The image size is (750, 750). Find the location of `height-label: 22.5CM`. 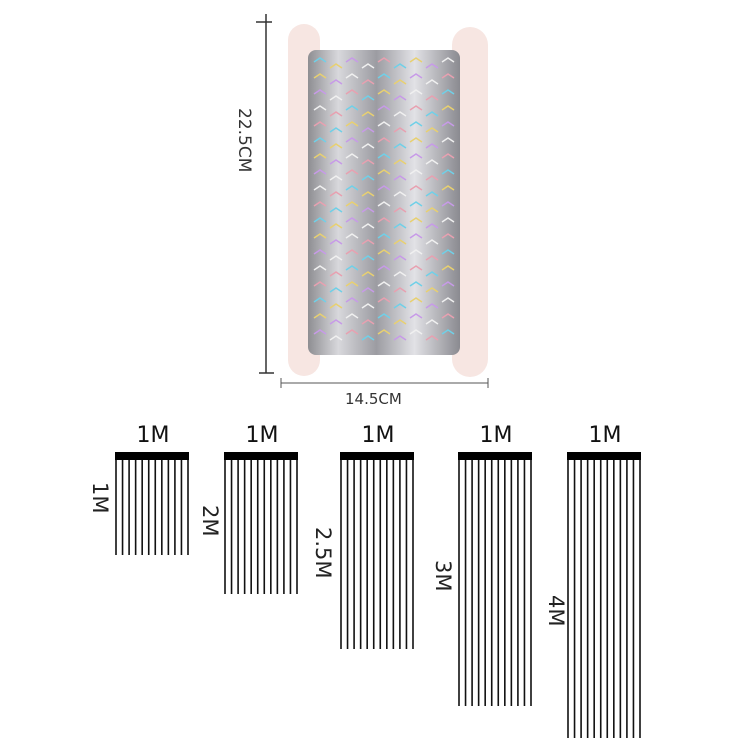

height-label: 22.5CM is located at coordinates (244, 140).